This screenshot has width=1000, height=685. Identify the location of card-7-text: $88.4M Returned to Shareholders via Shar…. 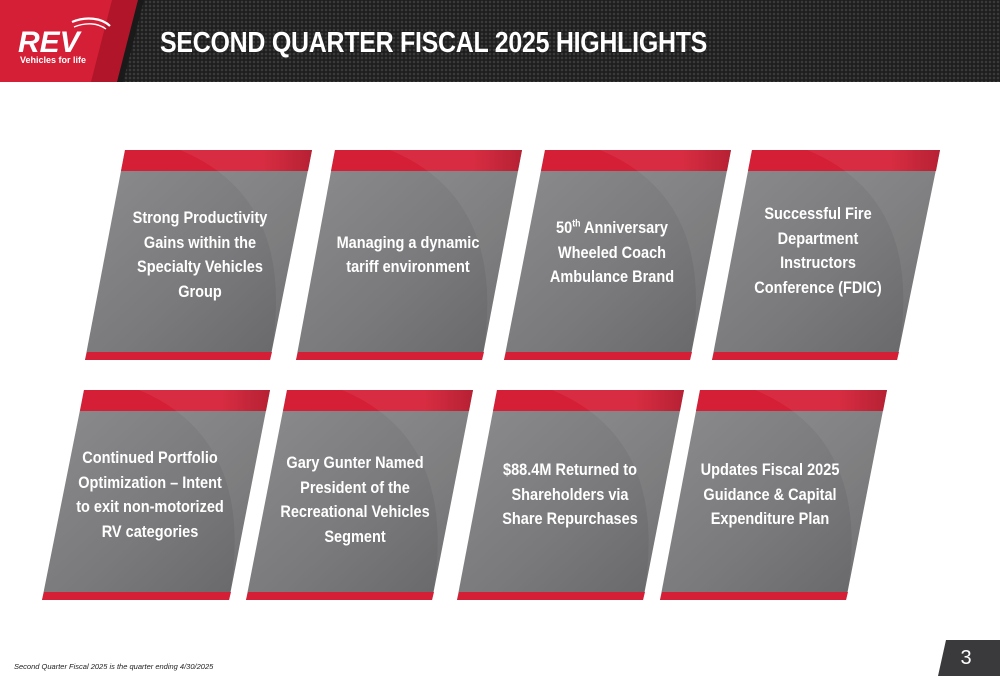
(570, 495).